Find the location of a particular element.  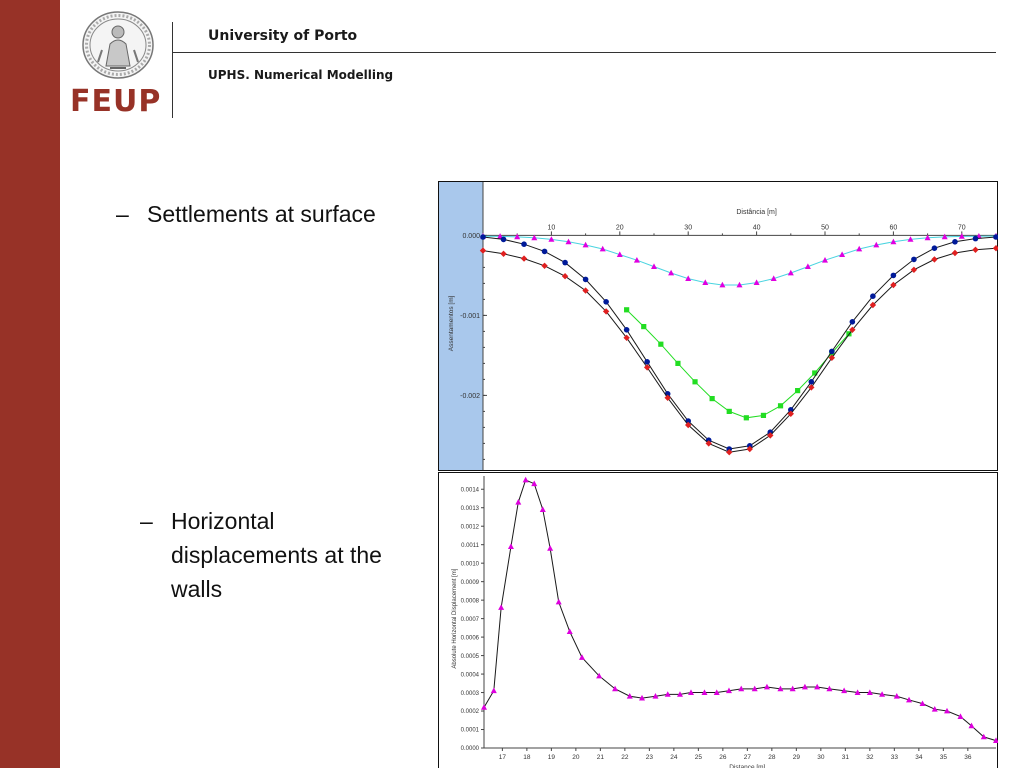

sidebar-band is located at coordinates (30, 384).